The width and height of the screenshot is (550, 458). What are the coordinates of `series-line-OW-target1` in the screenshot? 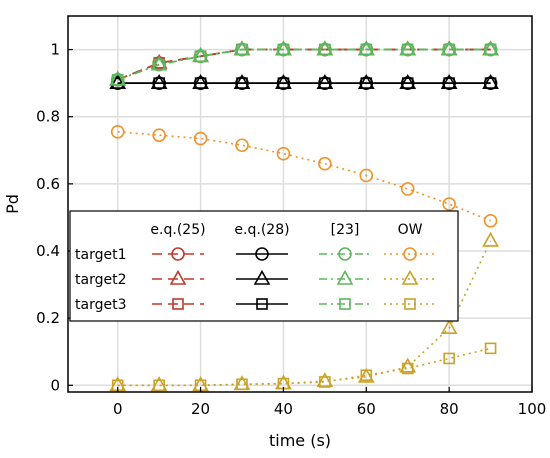 It's located at (304, 176).